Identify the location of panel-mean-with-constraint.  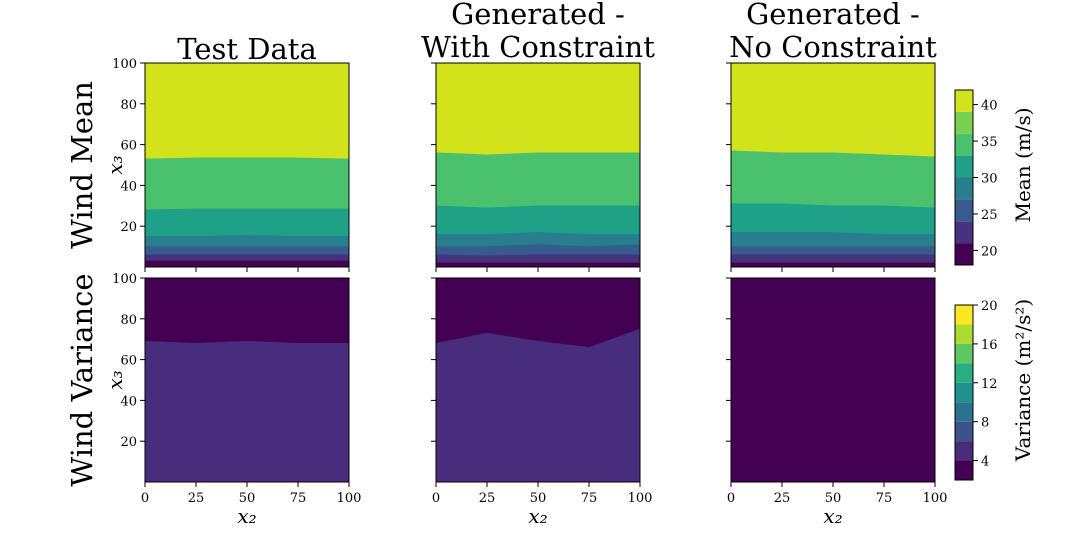
(536, 167).